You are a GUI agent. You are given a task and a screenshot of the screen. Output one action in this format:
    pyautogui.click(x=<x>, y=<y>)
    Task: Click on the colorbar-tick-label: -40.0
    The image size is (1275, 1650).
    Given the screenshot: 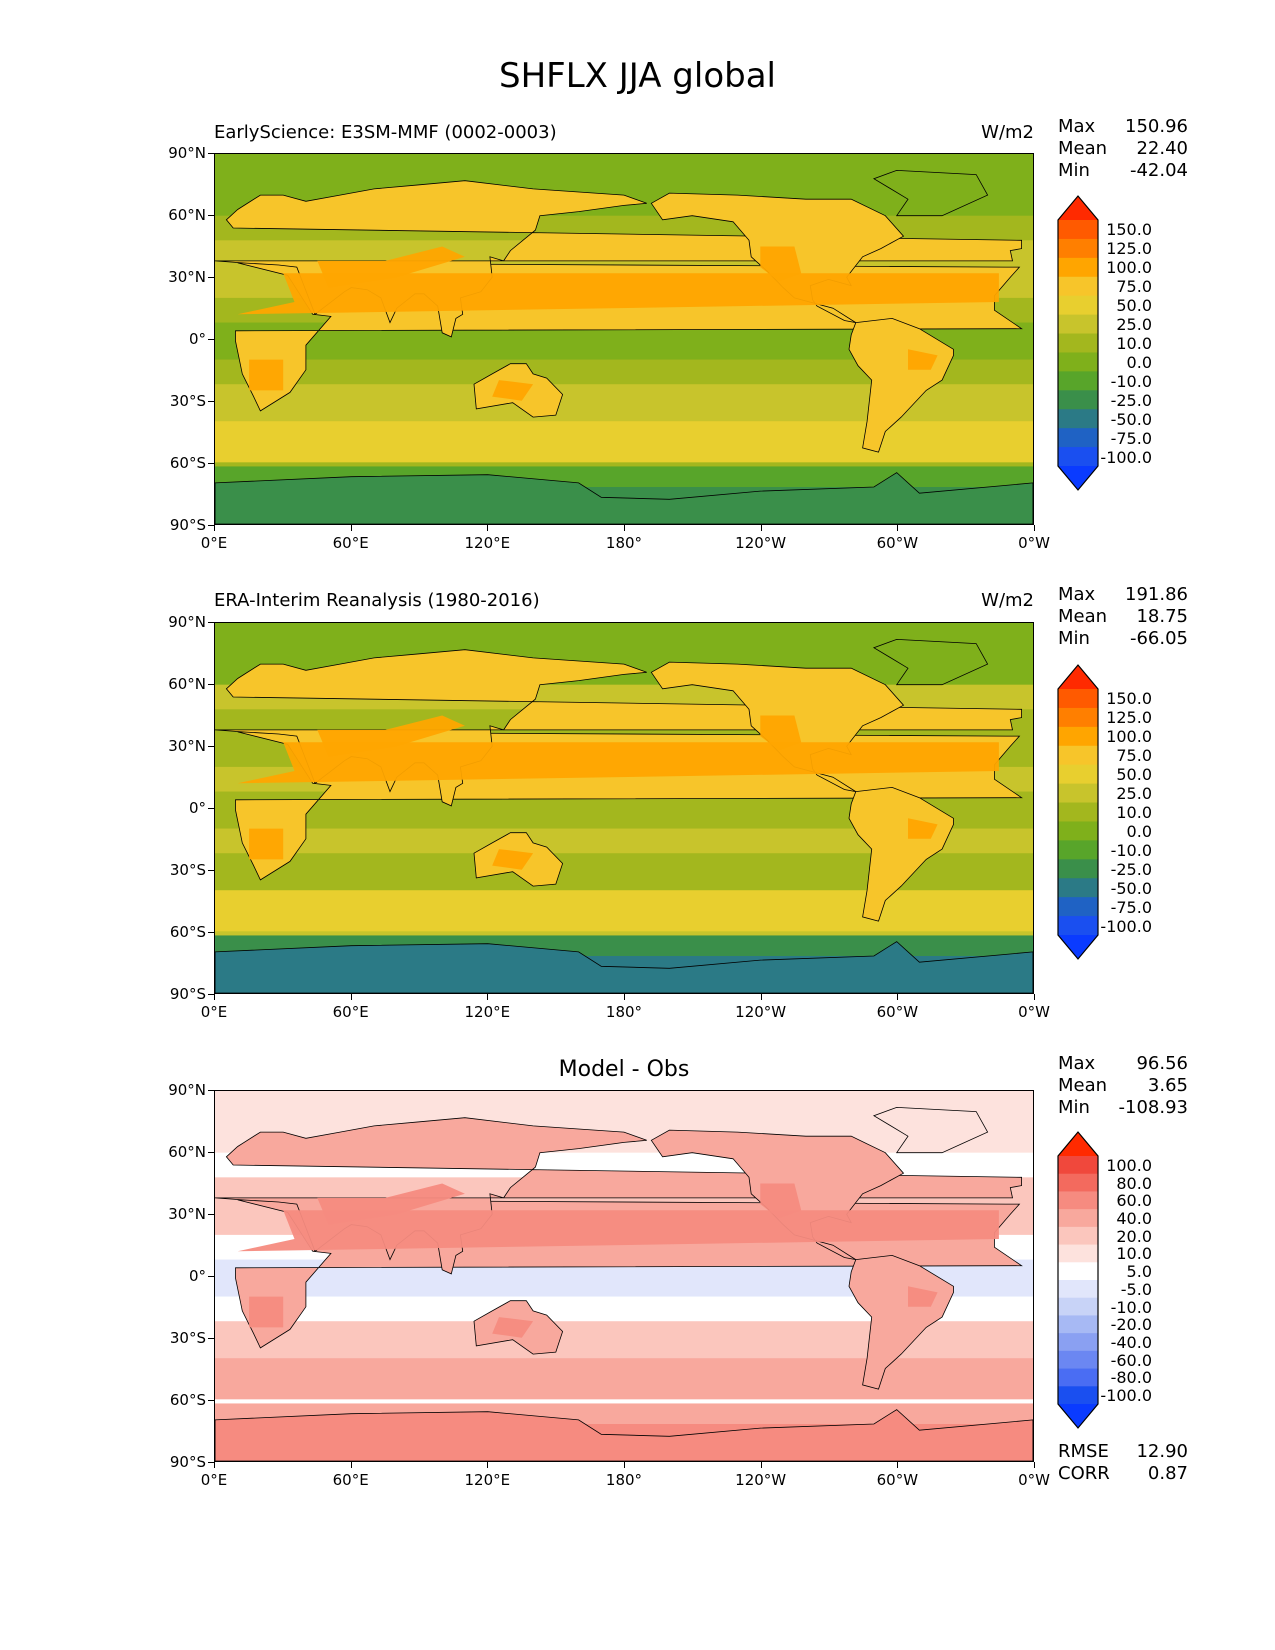 What is the action you would take?
    pyautogui.click(x=1131, y=1342)
    